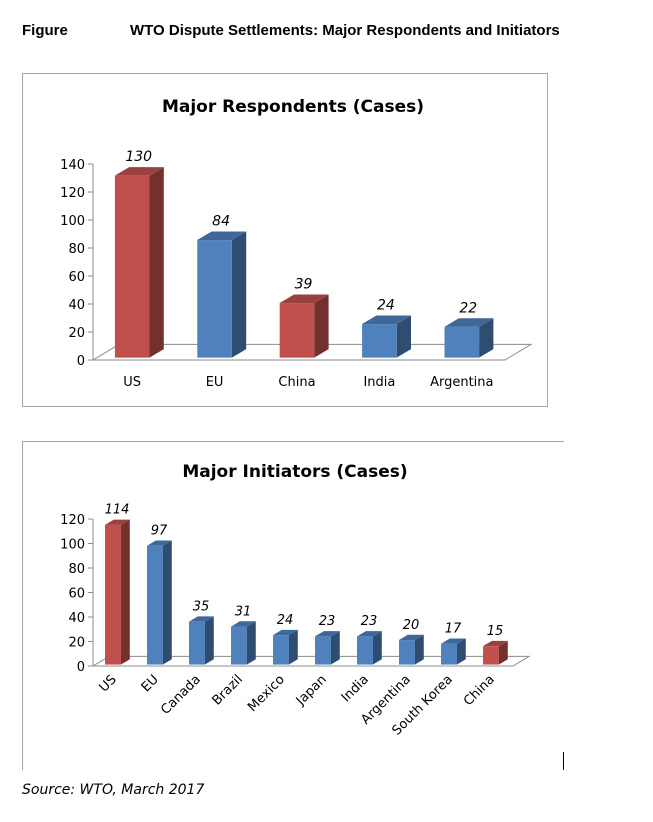 Image resolution: width=653 pixels, height=822 pixels. I want to click on data-label: 114, so click(117, 510).